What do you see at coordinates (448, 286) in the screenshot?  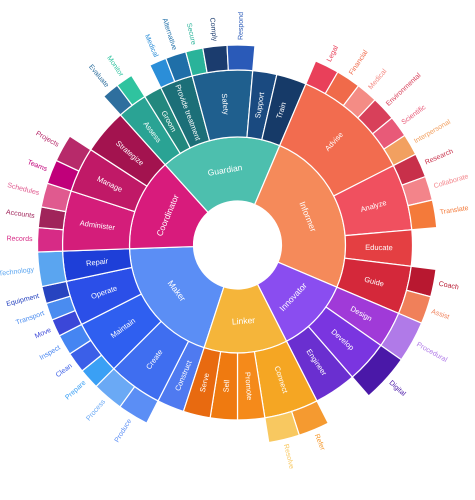 I see `task-label-coach: Coach` at bounding box center [448, 286].